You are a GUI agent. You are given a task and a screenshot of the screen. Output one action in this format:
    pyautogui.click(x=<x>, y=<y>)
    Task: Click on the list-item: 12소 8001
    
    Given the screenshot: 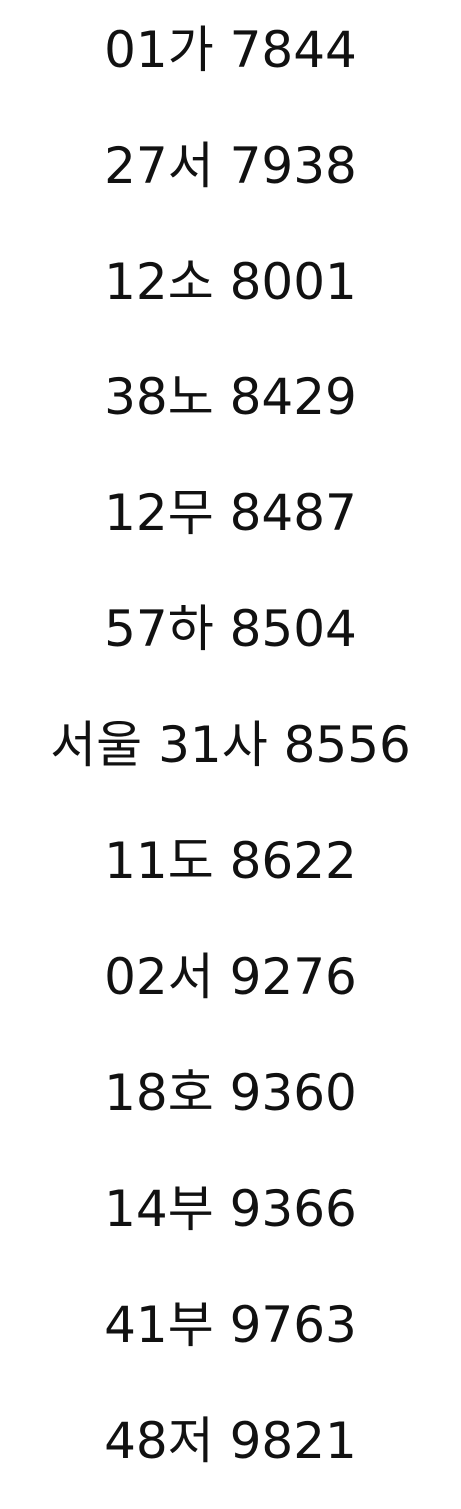 What is the action you would take?
    pyautogui.click(x=230, y=282)
    